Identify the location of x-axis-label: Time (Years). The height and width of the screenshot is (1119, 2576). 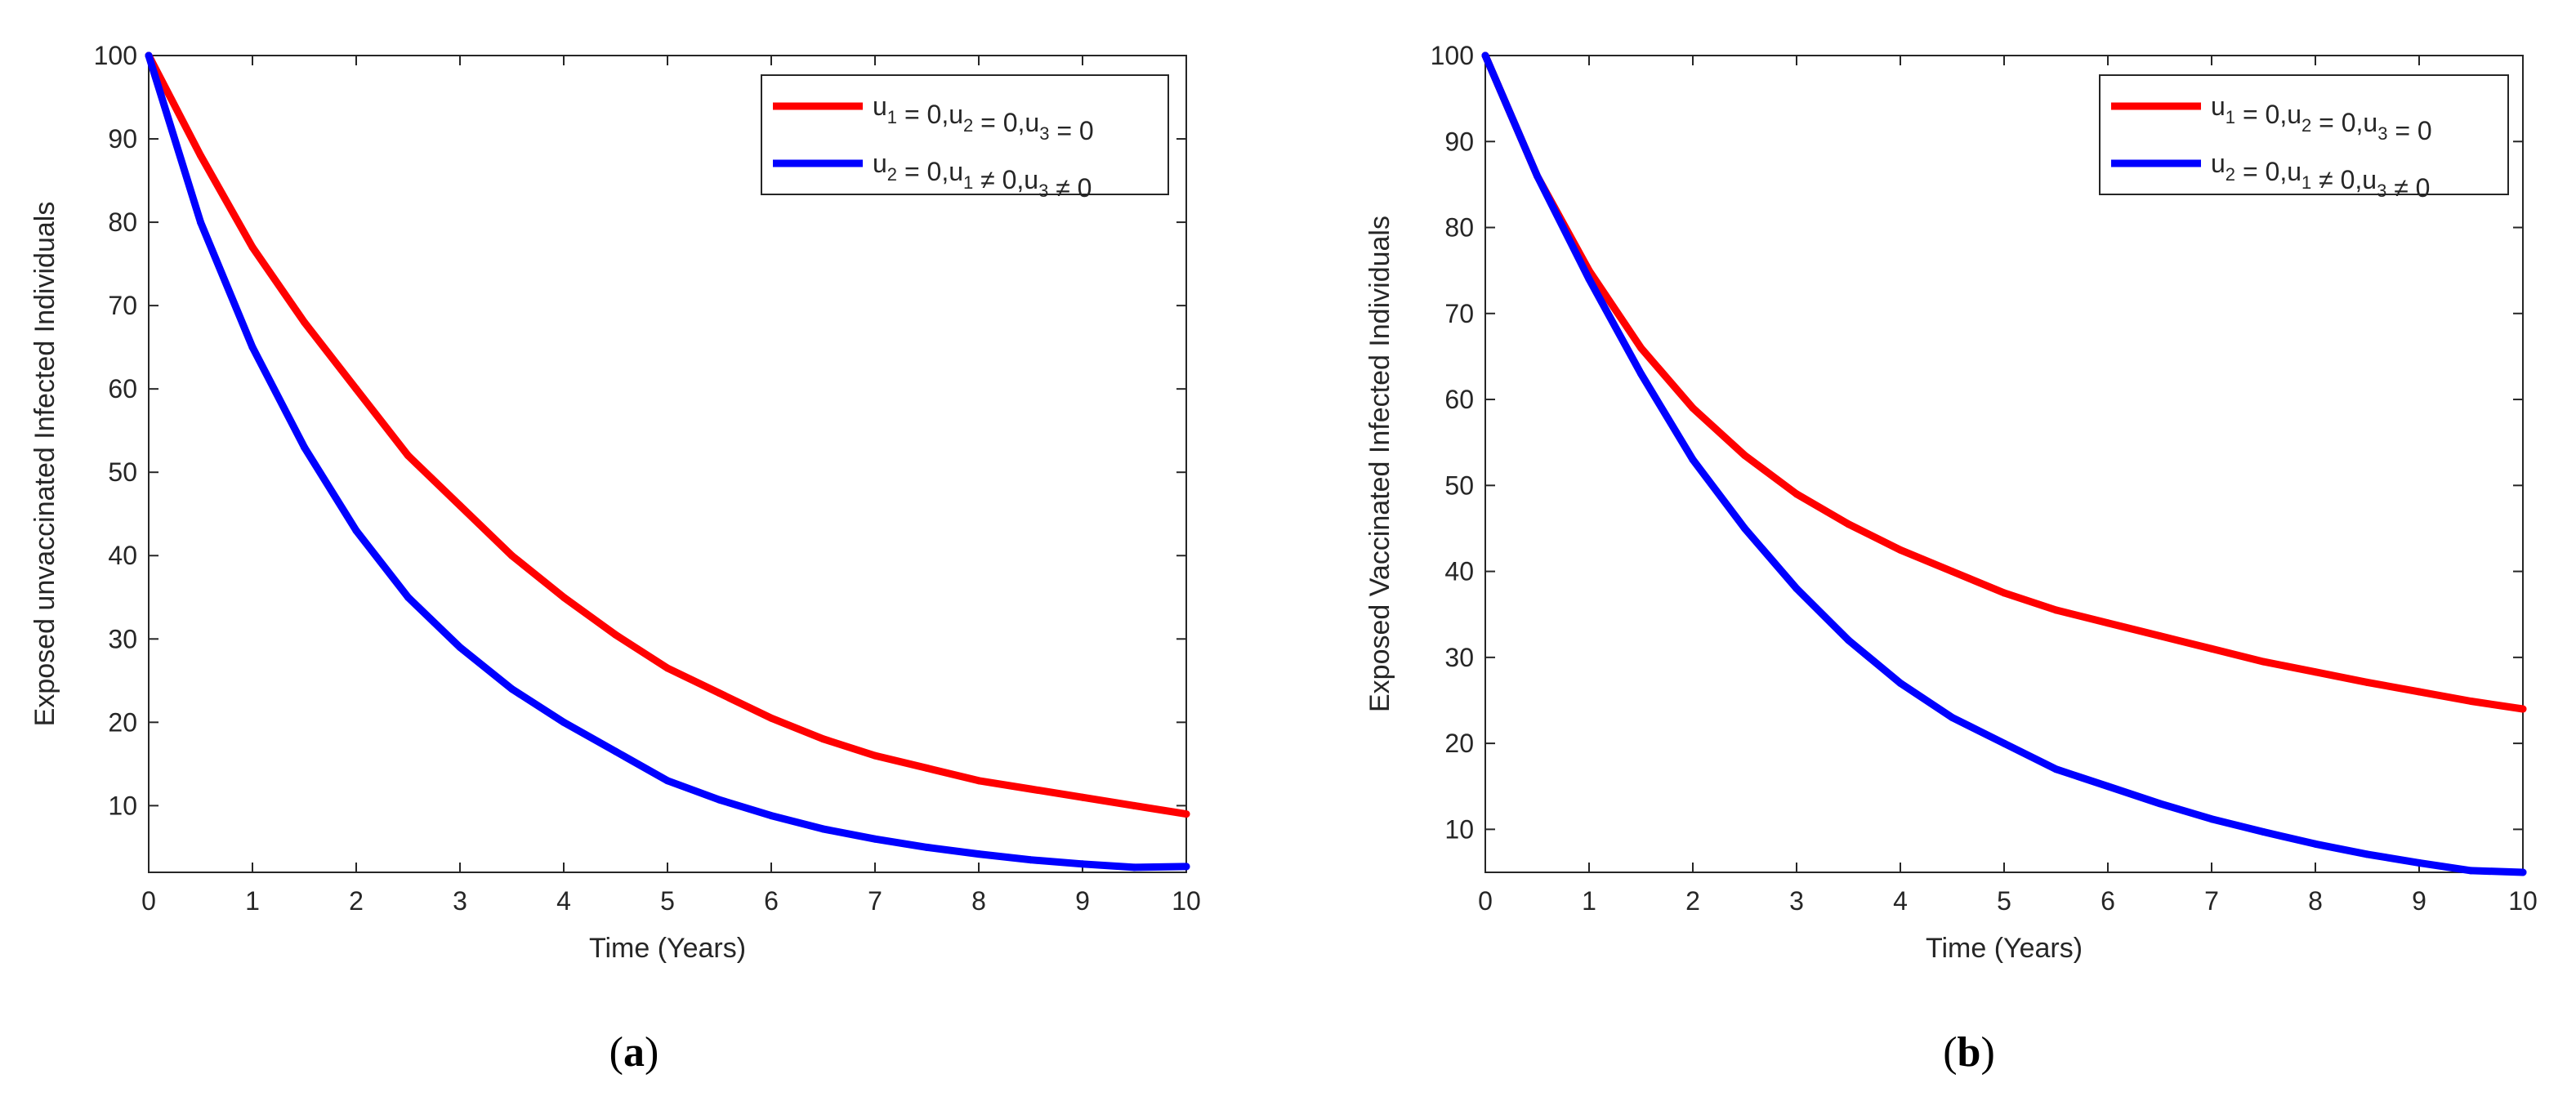
(2005, 948).